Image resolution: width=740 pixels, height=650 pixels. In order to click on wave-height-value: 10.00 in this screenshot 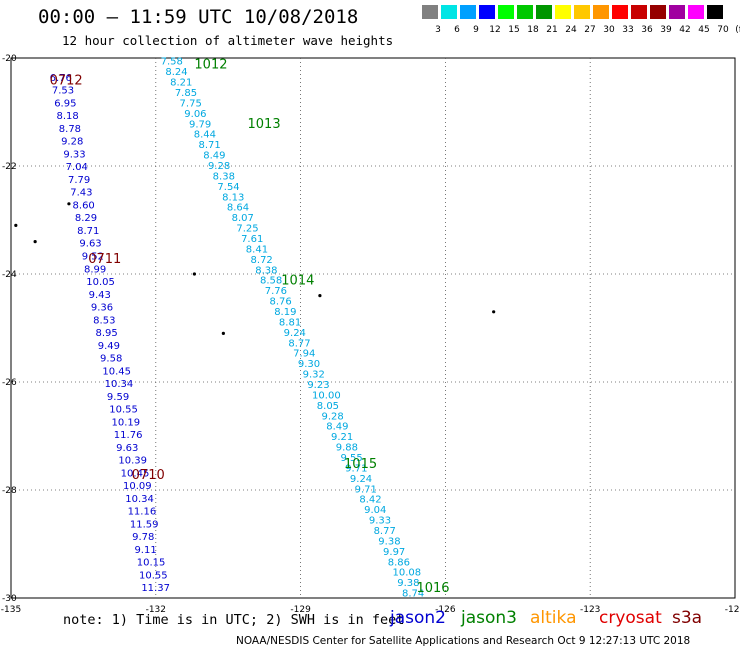, I will do `click(326, 395)`.